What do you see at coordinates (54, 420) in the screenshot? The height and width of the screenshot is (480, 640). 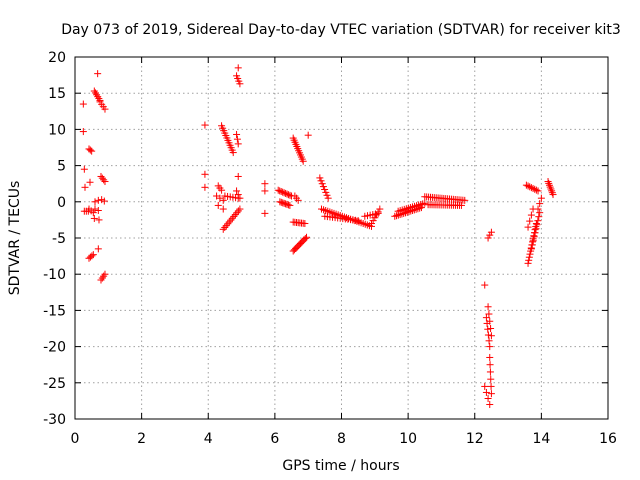 I see `y-tick-label: -30` at bounding box center [54, 420].